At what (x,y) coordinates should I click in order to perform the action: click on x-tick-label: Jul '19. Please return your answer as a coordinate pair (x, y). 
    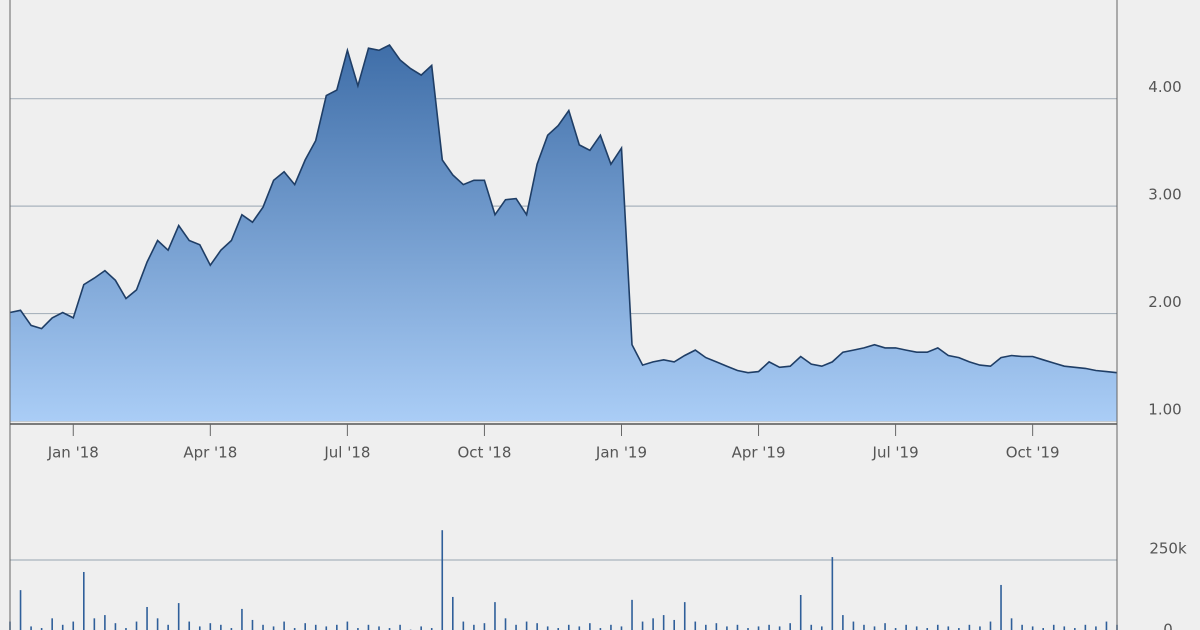
    Looking at the image, I should click on (895, 453).